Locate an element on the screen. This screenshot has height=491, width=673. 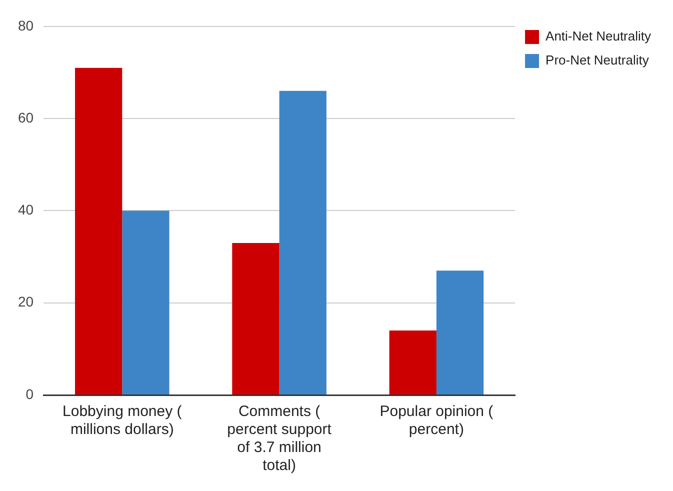
x-tick-label: Comments ( percent support of 3.7 million total) is located at coordinates (279, 438).